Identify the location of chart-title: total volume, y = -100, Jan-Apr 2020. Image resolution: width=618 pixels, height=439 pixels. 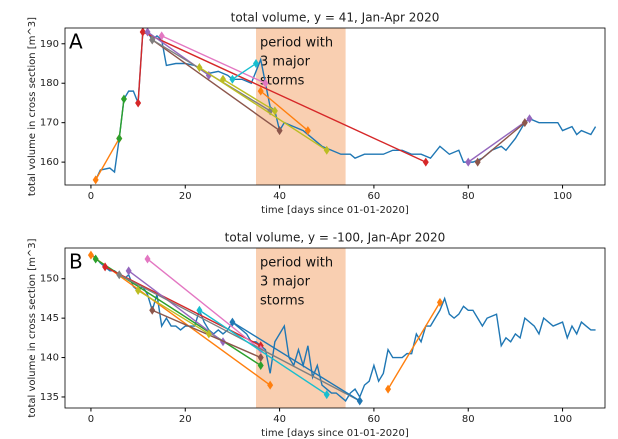
(335, 238).